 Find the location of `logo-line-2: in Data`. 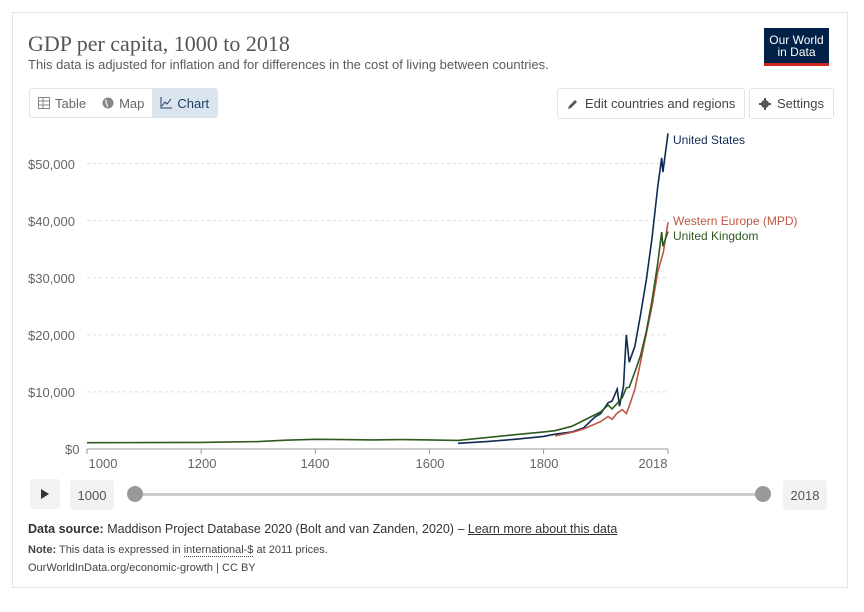

logo-line-2: in Data is located at coordinates (796, 52).